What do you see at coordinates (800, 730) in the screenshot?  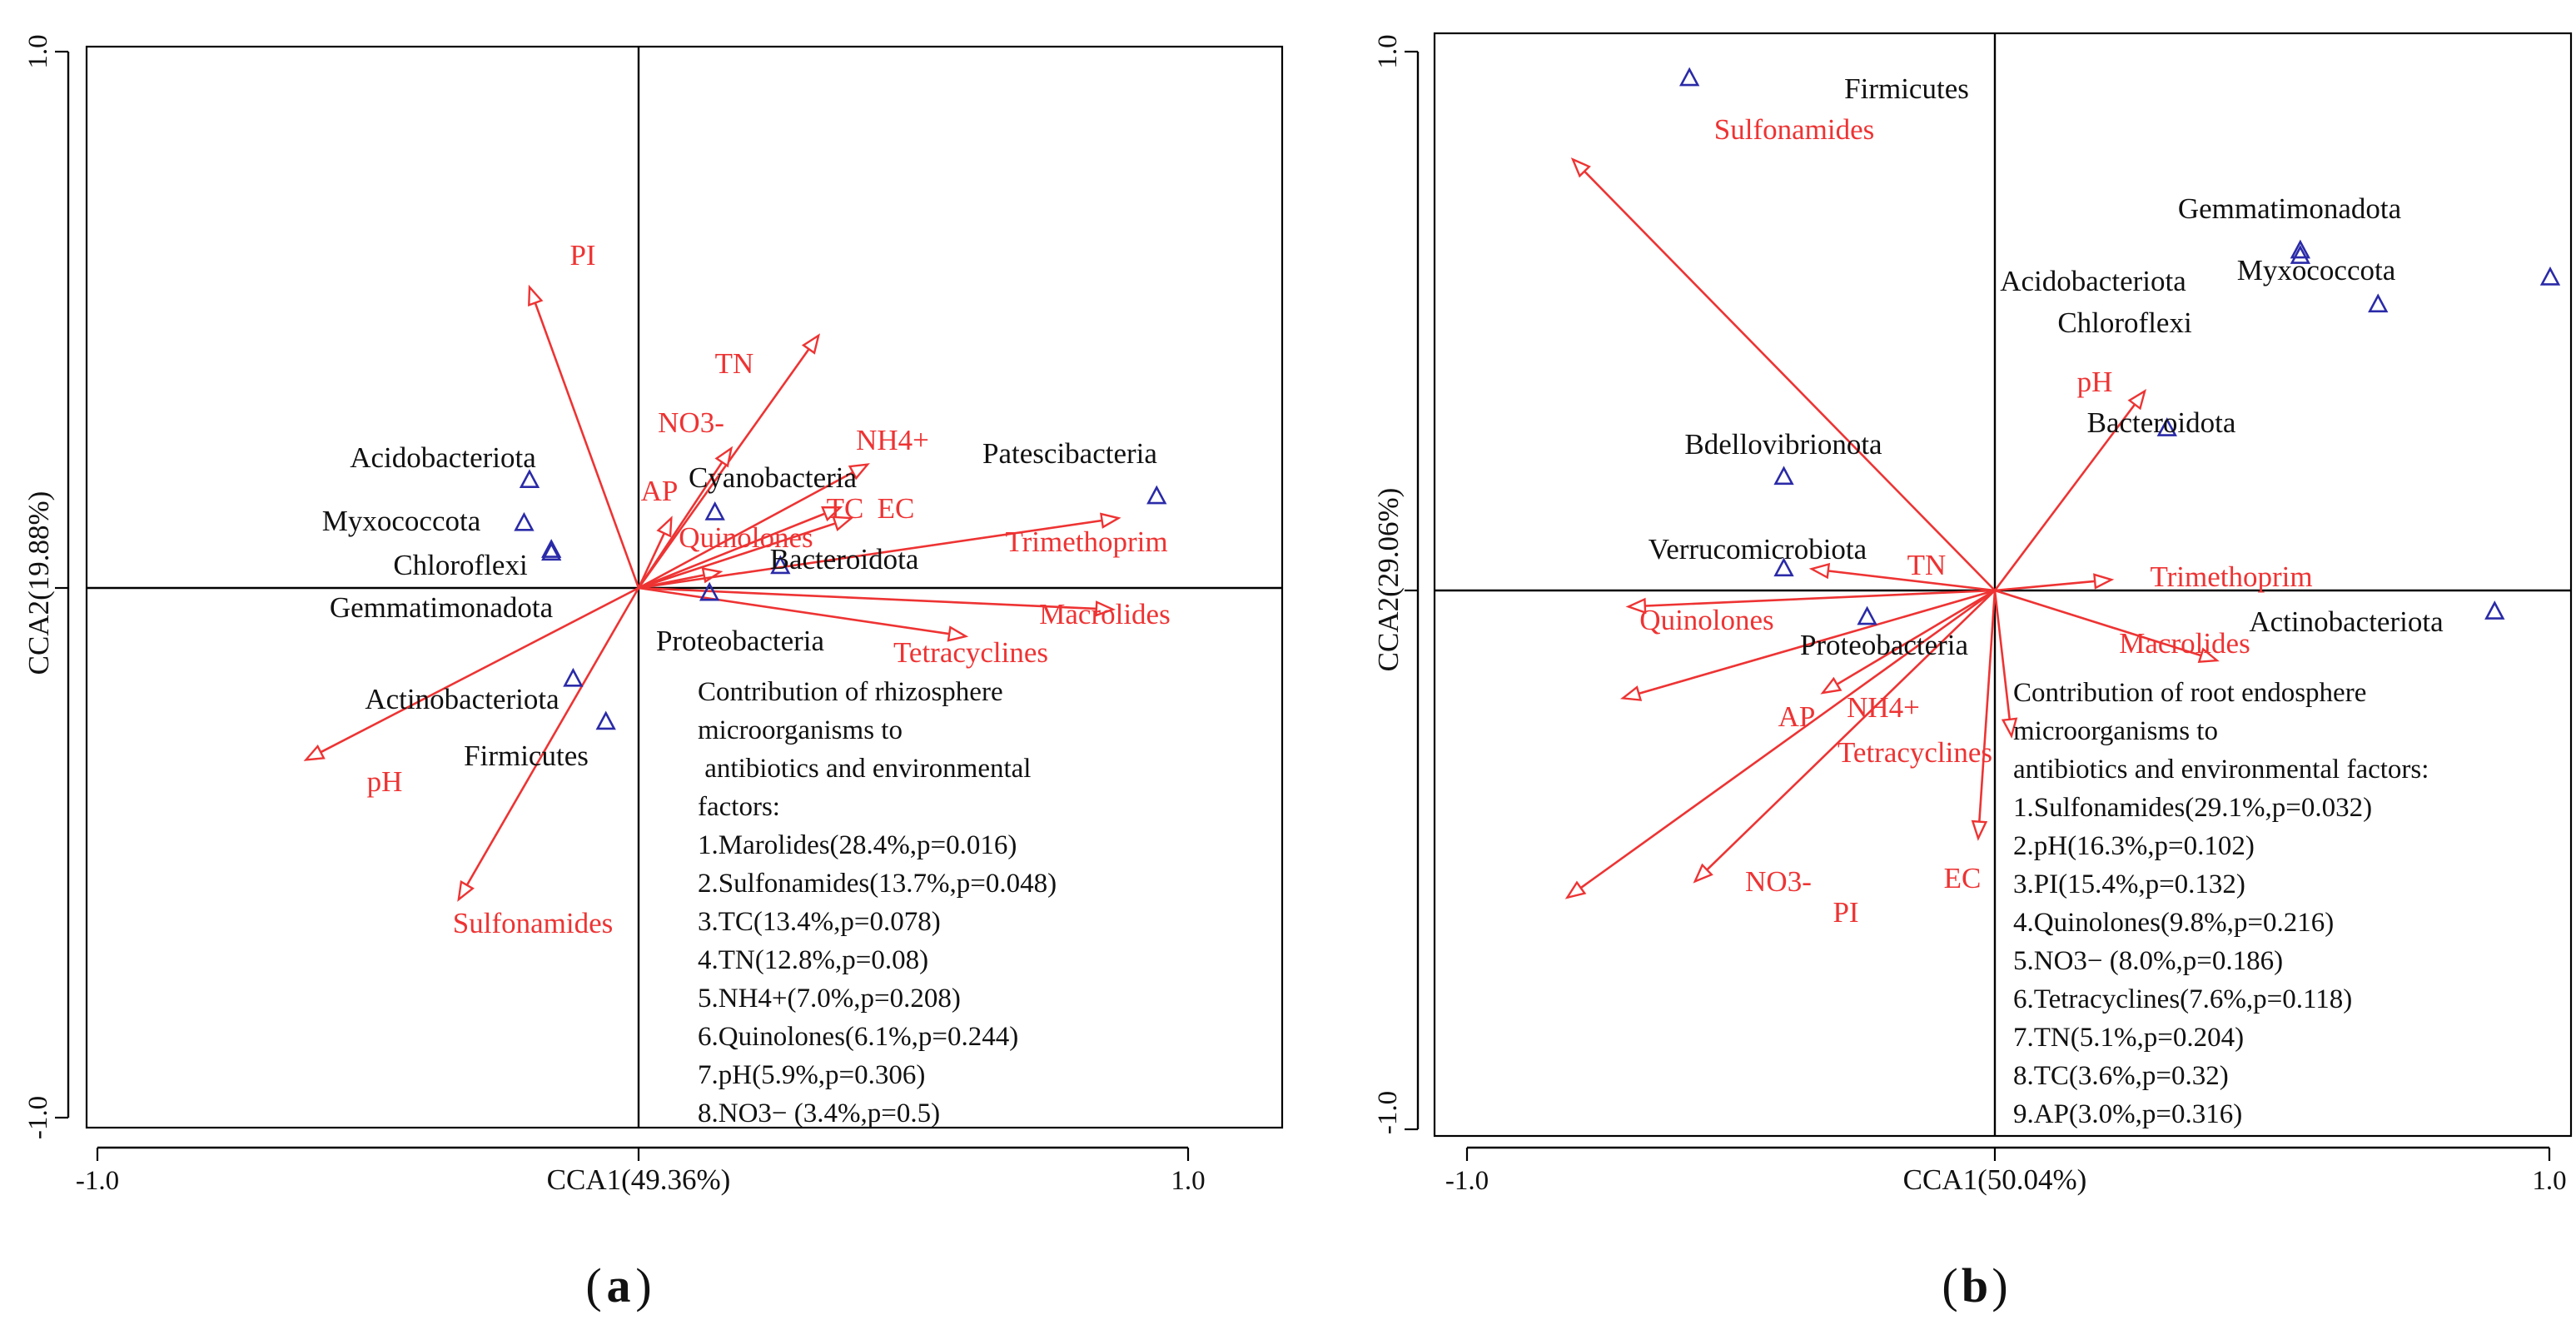 I see `panel-a-contribution-line: microorganisms to` at bounding box center [800, 730].